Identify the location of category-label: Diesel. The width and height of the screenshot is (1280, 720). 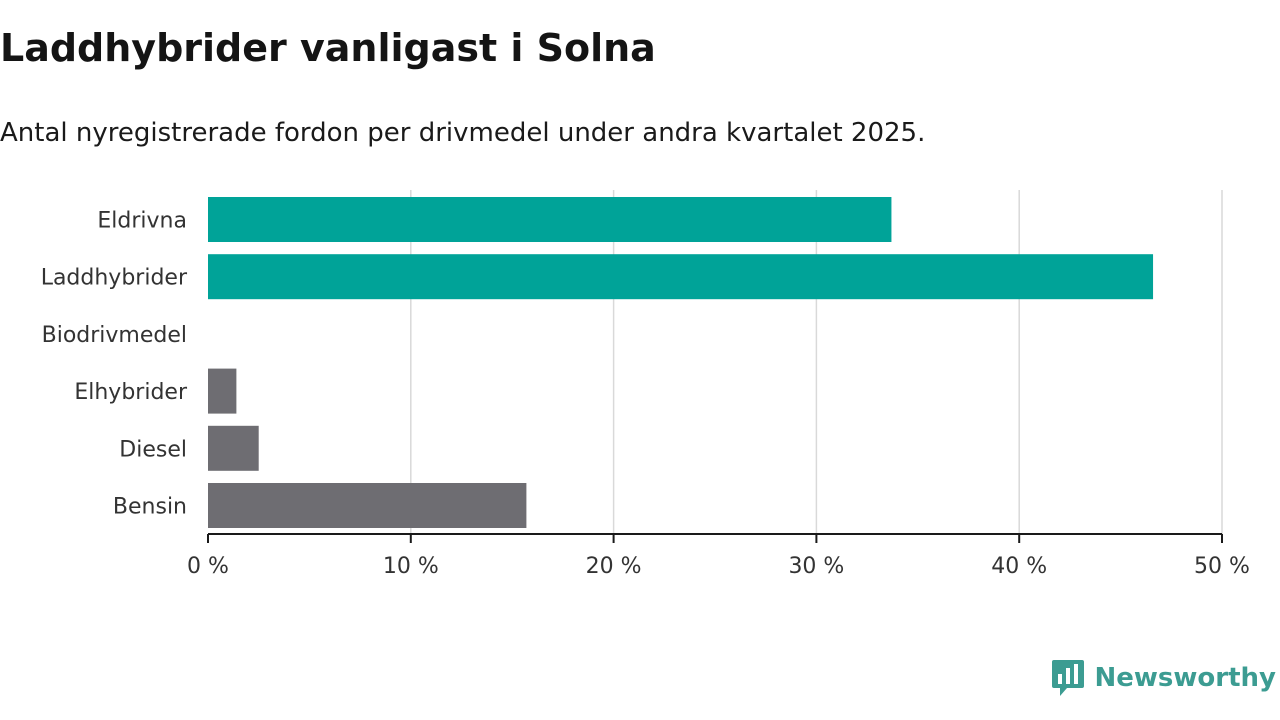
(153, 449).